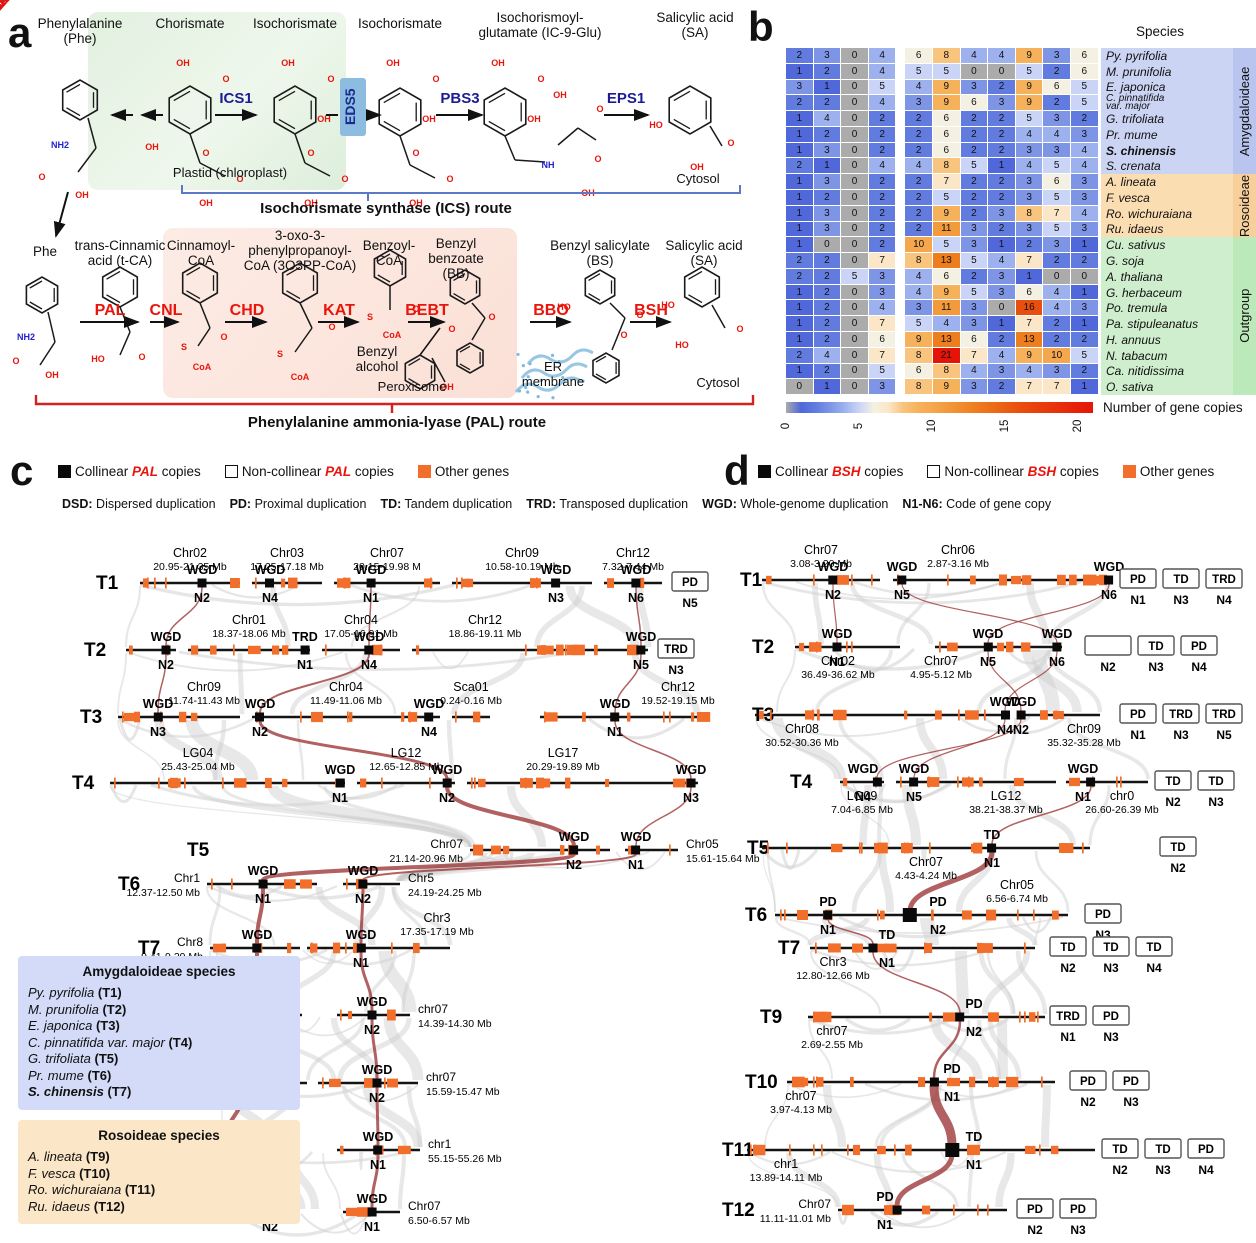 The image size is (1256, 1243). What do you see at coordinates (882, 355) in the screenshot?
I see `heatmap-cell: 7` at bounding box center [882, 355].